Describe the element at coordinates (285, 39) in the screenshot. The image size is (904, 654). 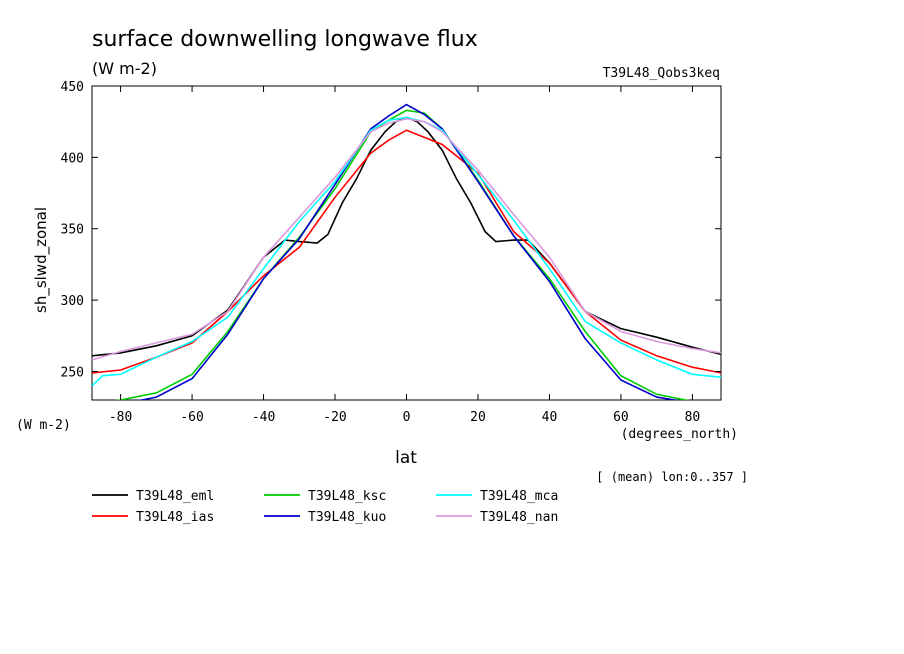
I see `chart-title: surface downwelling longwave flux` at that location.